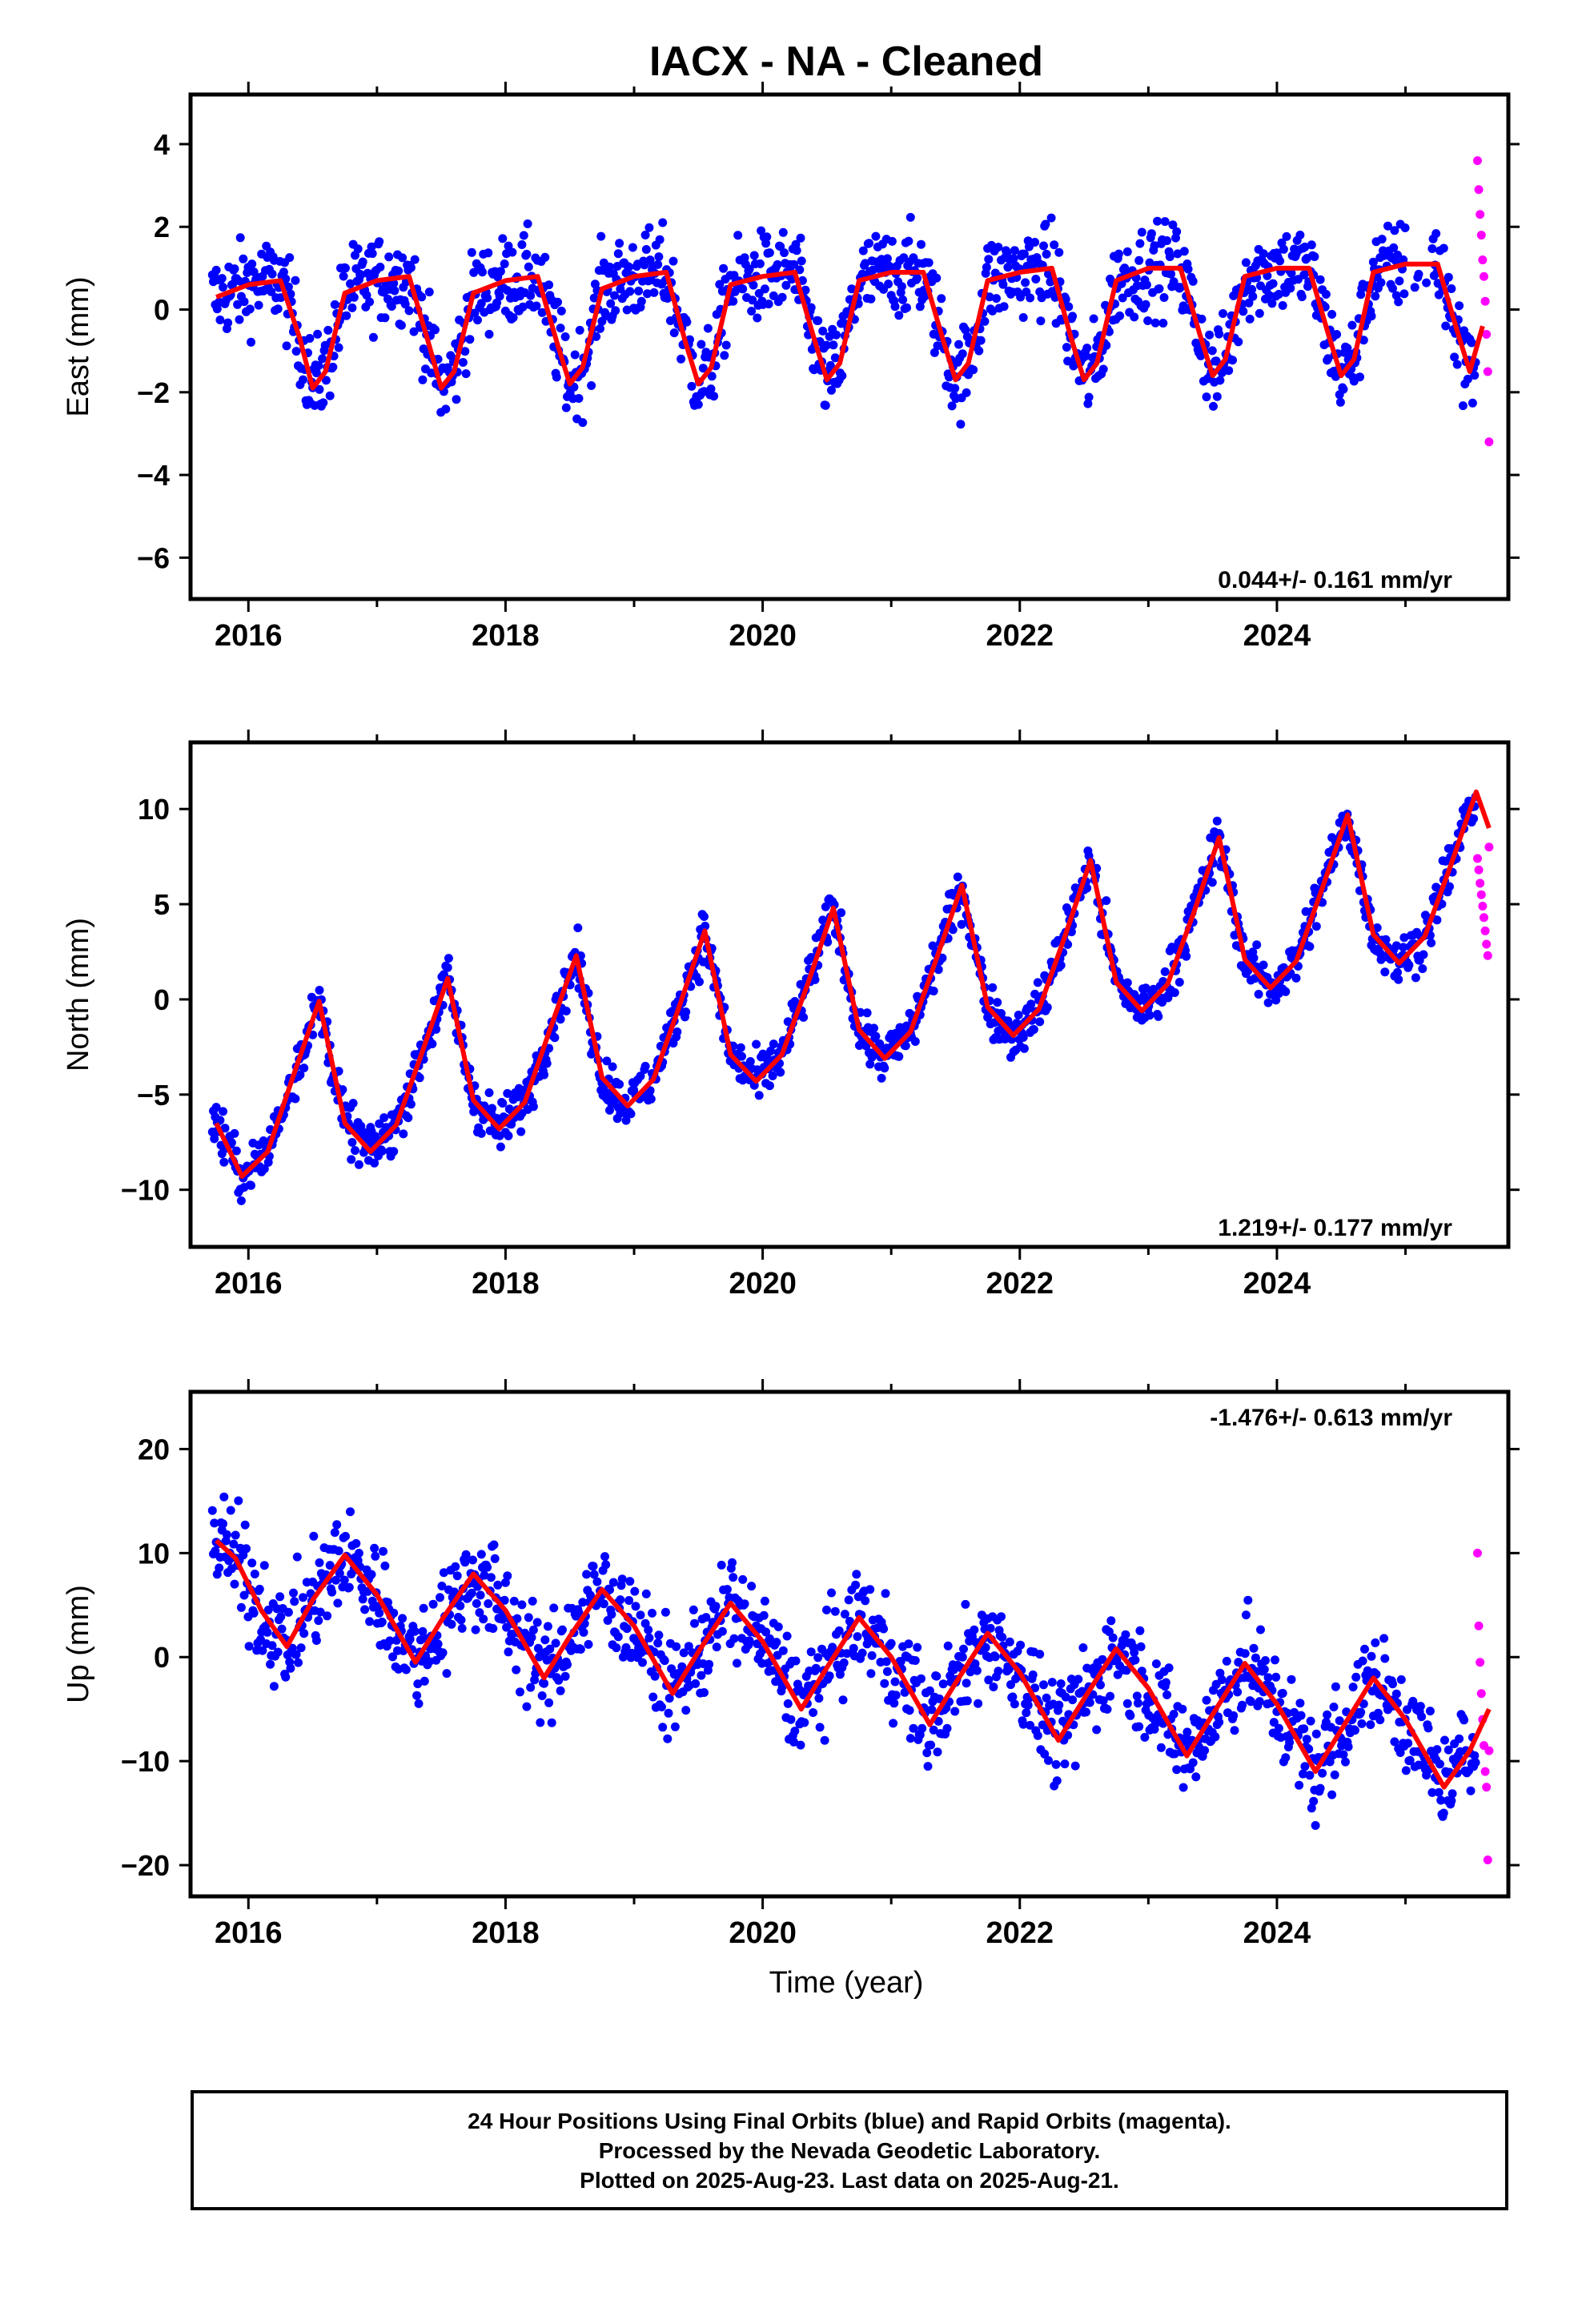 Image resolution: width=1582 pixels, height=2324 pixels. Describe the element at coordinates (1480, 883) in the screenshot. I see `rapid-orbit-point` at that location.